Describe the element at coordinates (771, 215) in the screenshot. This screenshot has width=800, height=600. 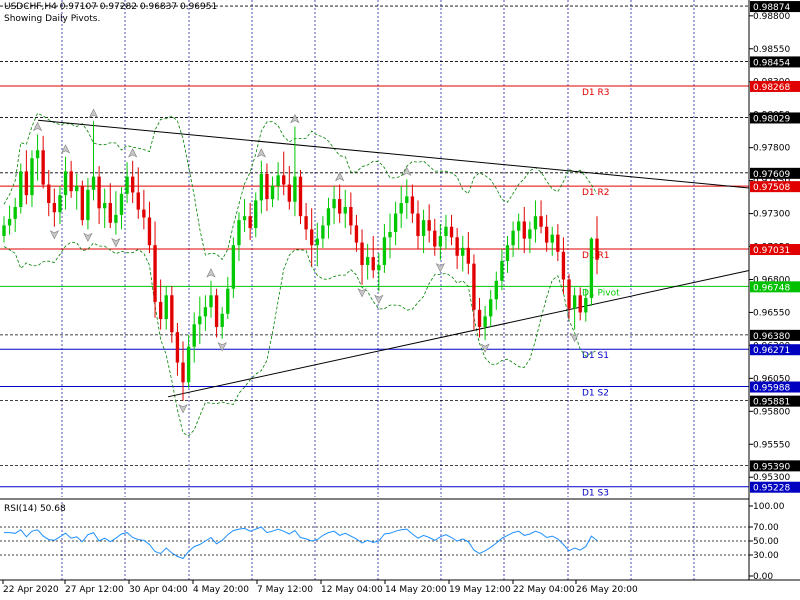
I see `price-tick-label: 0.97300` at that location.